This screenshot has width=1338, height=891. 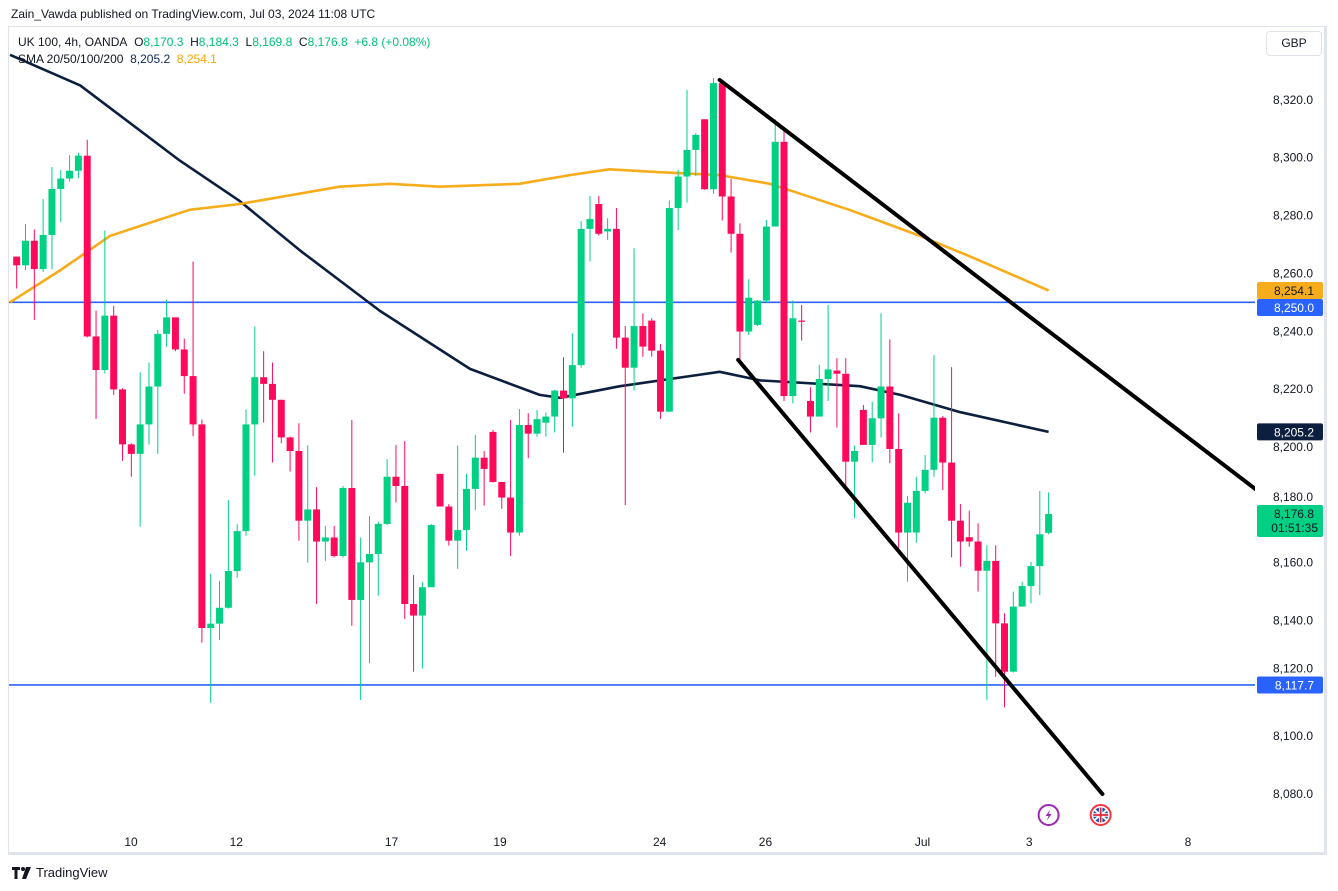 What do you see at coordinates (920, 577) in the screenshot?
I see `lower-trendline` at bounding box center [920, 577].